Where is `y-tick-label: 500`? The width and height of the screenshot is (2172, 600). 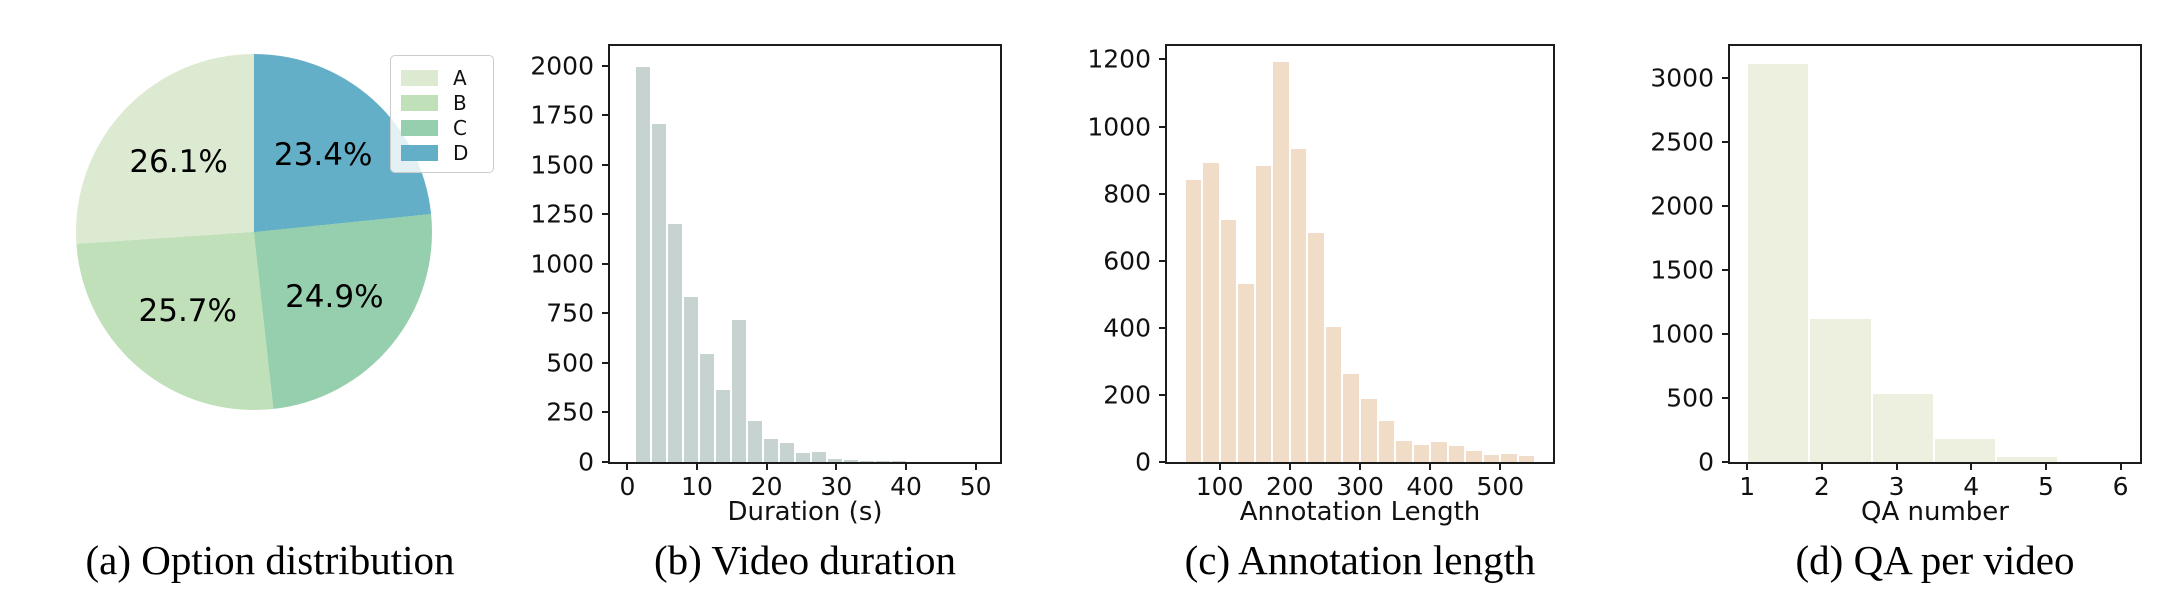
y-tick-label: 500 is located at coordinates (570, 363).